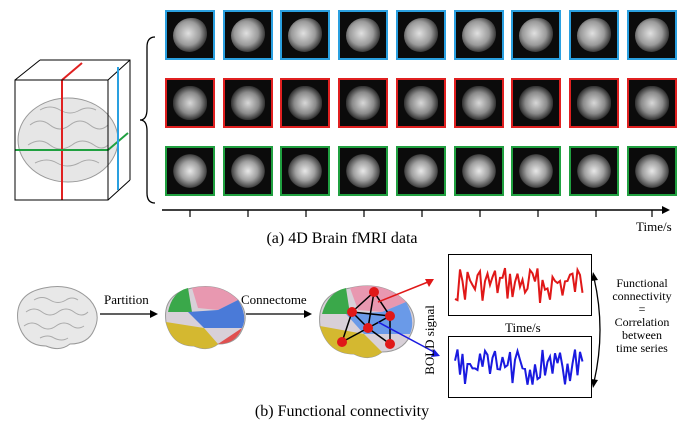 This screenshot has width=684, height=431. What do you see at coordinates (410, 340) in the screenshot?
I see `blue-node-arrow` at bounding box center [410, 340].